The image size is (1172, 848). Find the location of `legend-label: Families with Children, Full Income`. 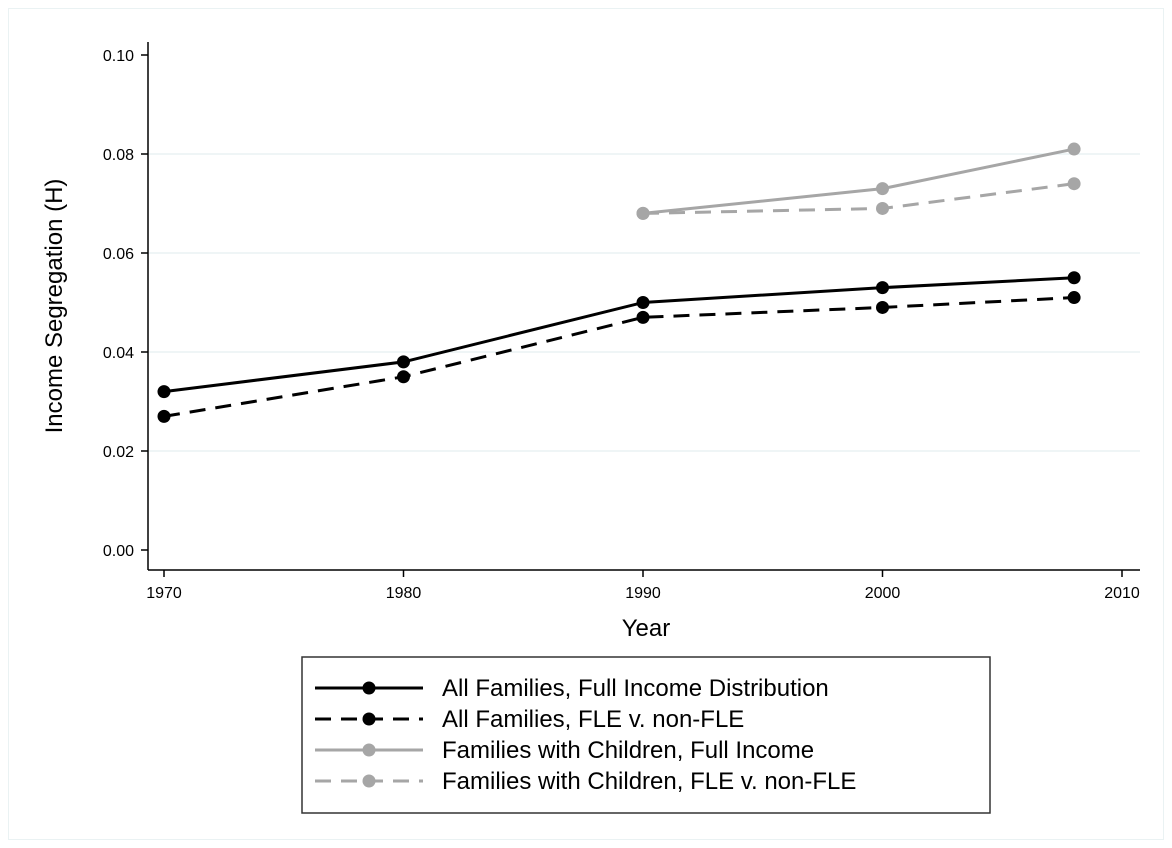

legend-label: Families with Children, Full Income is located at coordinates (628, 750).